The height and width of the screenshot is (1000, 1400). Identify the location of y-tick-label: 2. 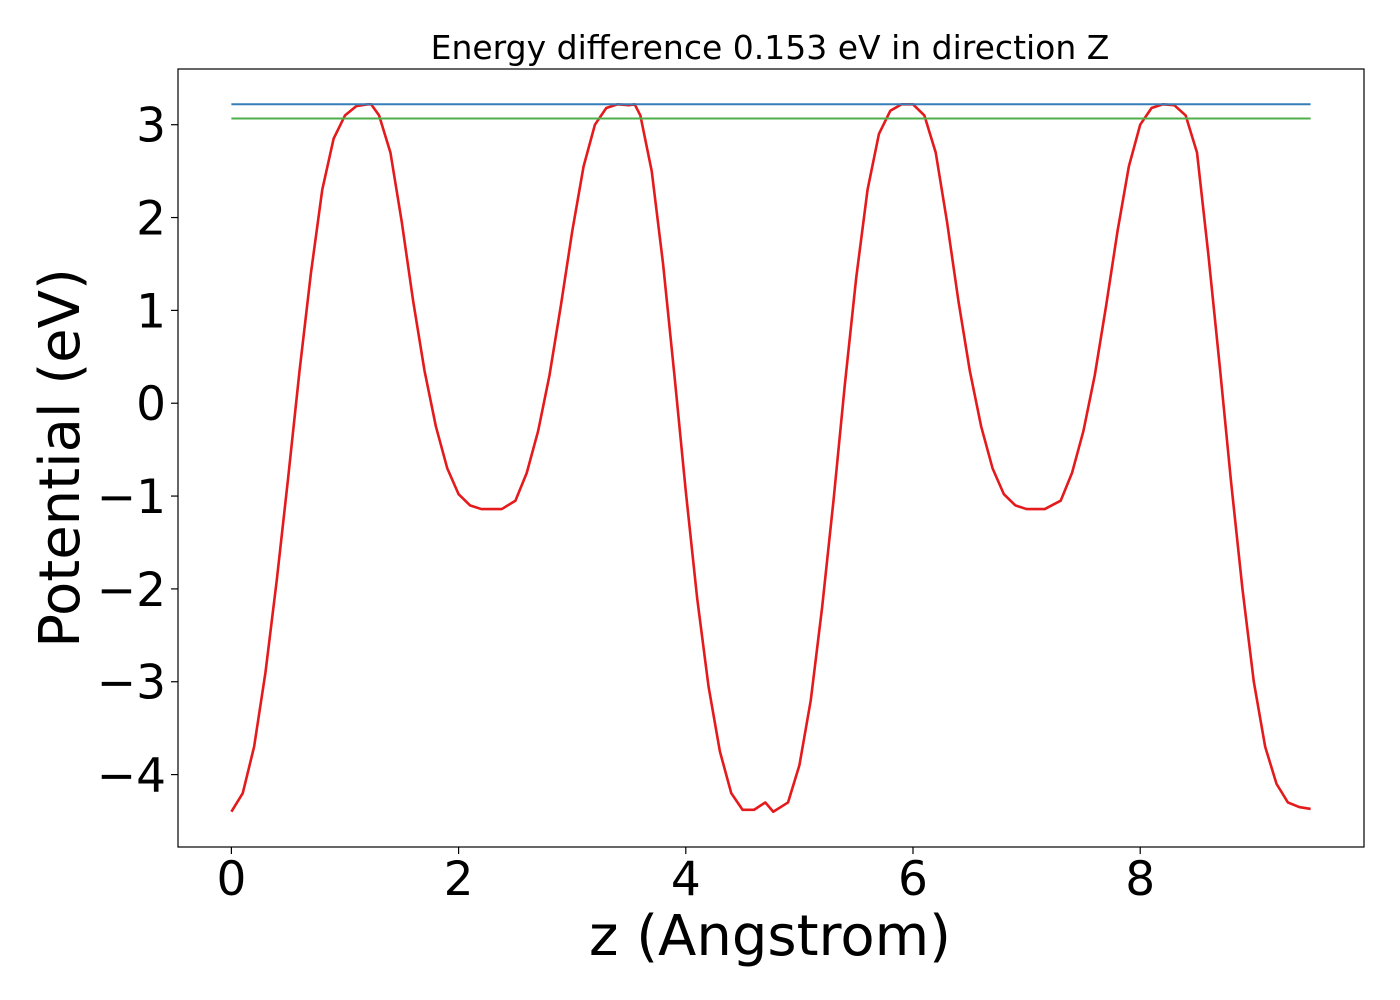
(151, 219).